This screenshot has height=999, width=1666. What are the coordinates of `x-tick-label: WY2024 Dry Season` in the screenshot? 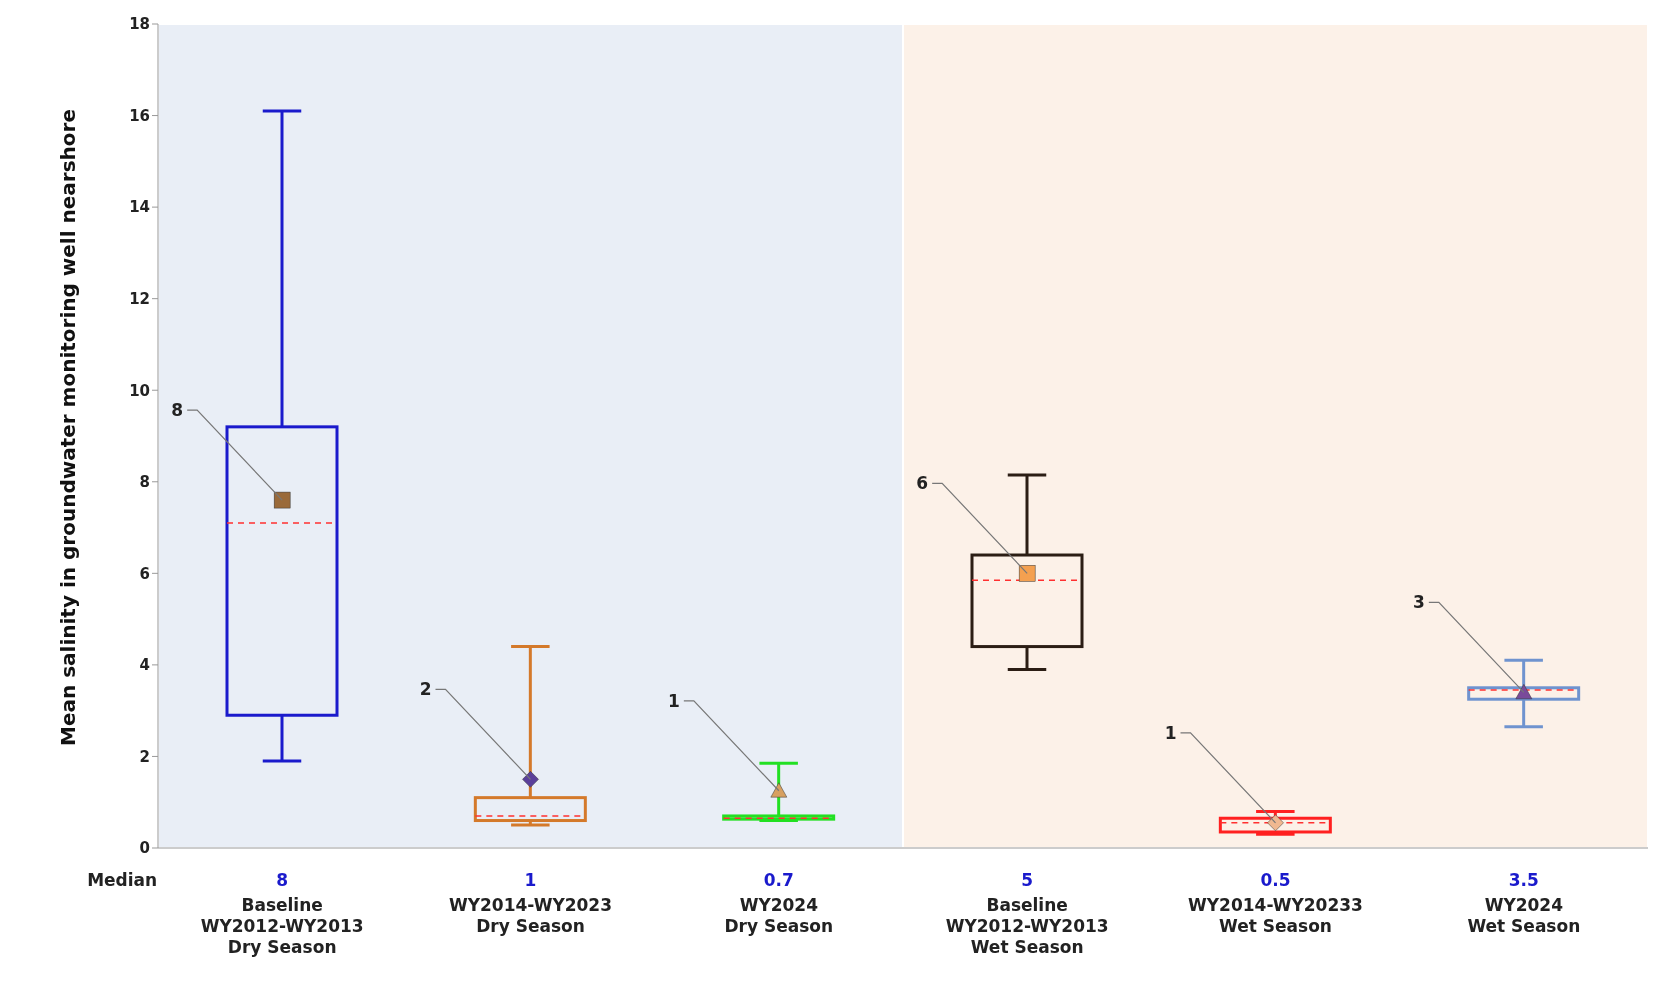 It's located at (779, 915).